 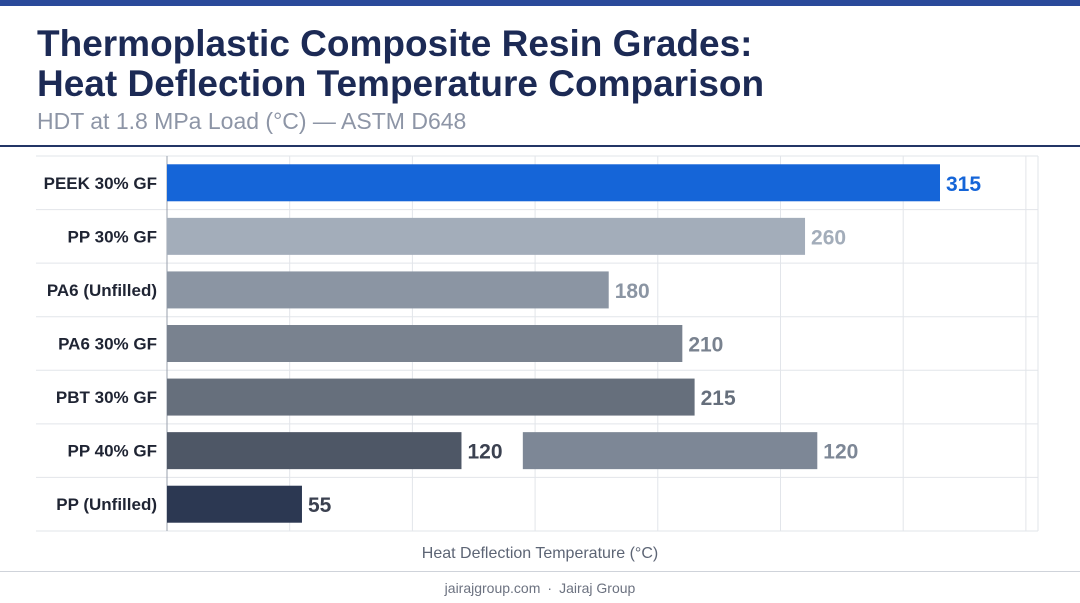 What do you see at coordinates (395, 43) in the screenshot?
I see `chart-title-line-1: Thermoplastic Composite Resin Grades:` at bounding box center [395, 43].